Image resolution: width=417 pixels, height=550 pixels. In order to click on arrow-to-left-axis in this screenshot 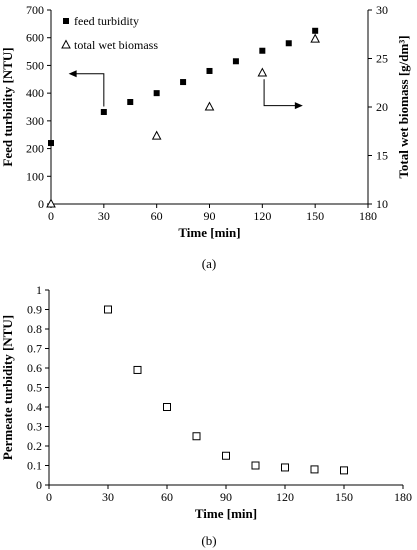, I will do `click(90, 90)`.